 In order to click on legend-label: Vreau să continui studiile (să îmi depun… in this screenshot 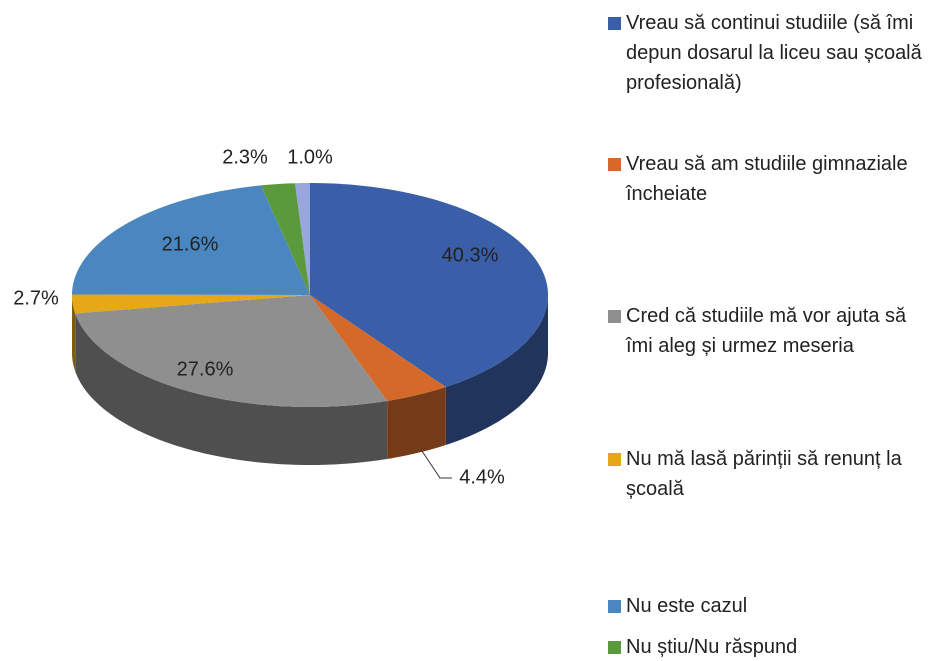, I will do `click(774, 53)`.